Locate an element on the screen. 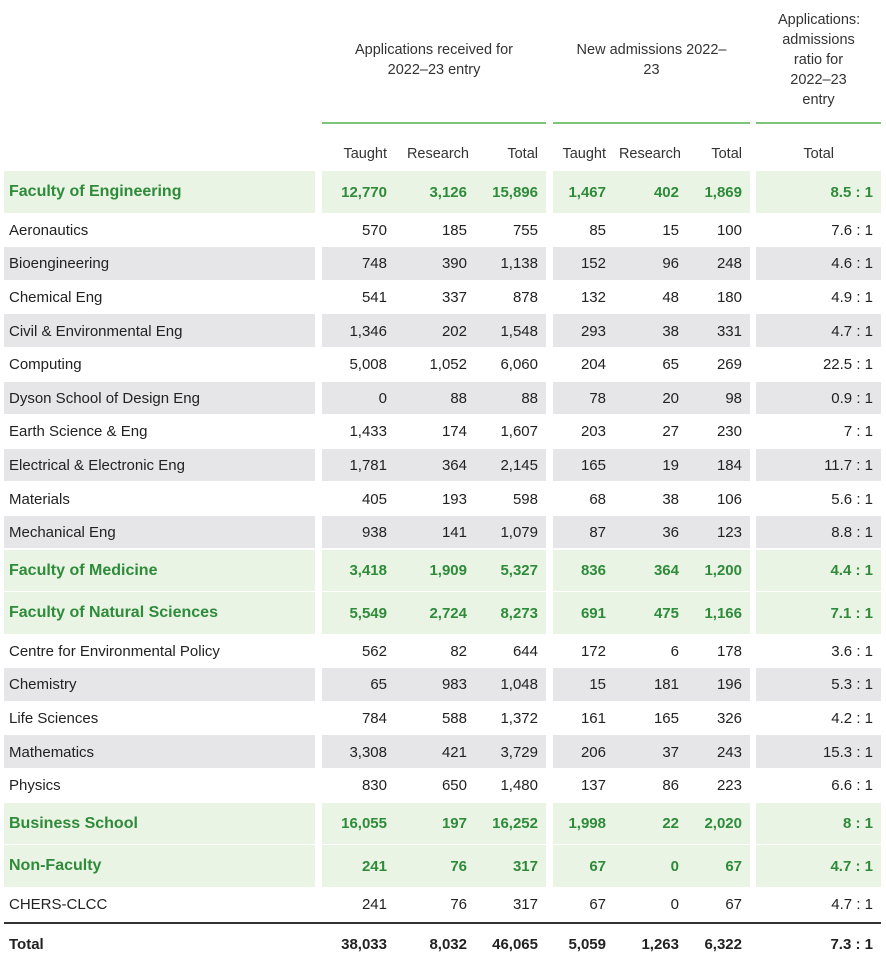 This screenshot has width=886, height=964. cell: 48 is located at coordinates (670, 297).